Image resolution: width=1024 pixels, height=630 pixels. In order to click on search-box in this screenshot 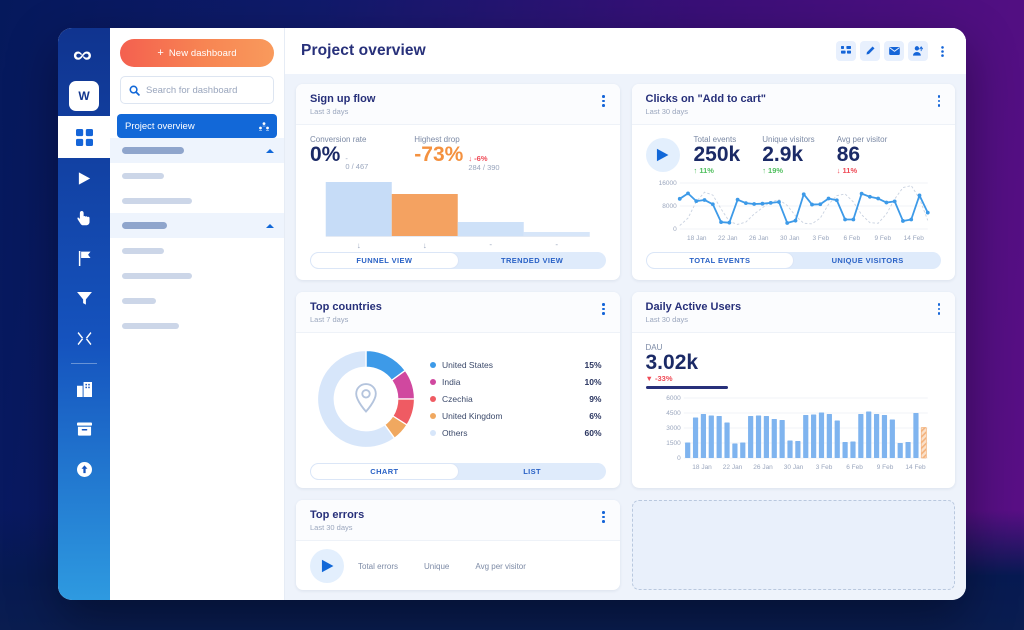, I will do `click(197, 90)`.